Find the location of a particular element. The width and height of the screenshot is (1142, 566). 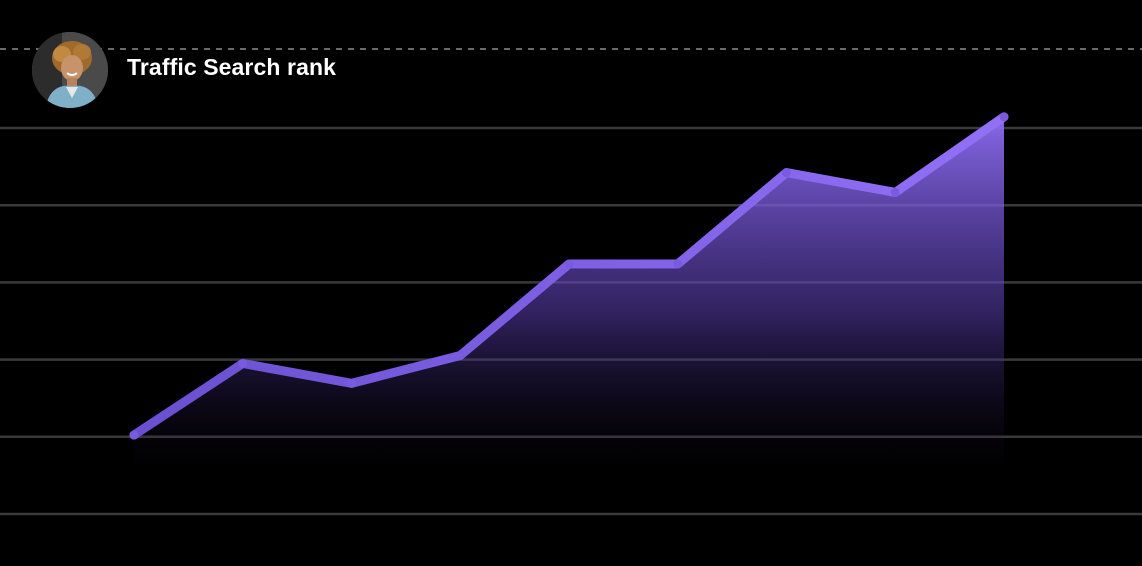

chart-title: Traffic Search rank is located at coordinates (232, 66).